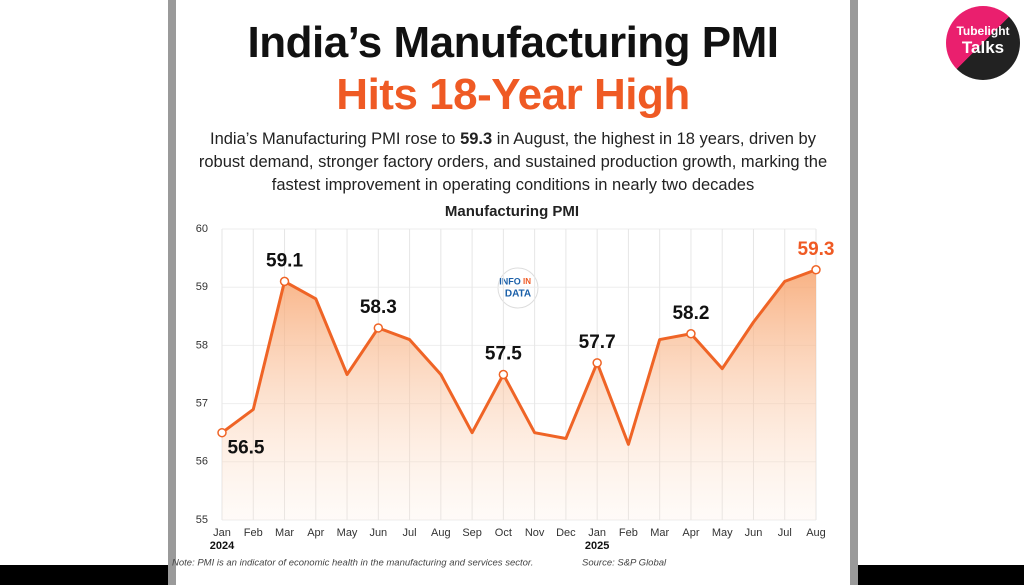 The width and height of the screenshot is (1024, 585). Describe the element at coordinates (983, 47) in the screenshot. I see `brand-text: Talks` at that location.